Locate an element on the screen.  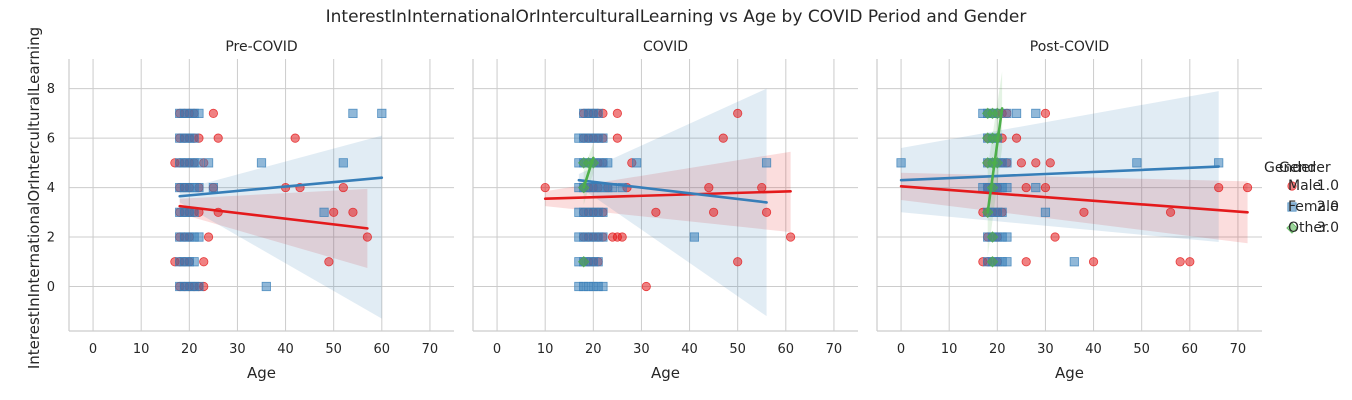
panel-title: Post-COVID is located at coordinates (1069, 47).